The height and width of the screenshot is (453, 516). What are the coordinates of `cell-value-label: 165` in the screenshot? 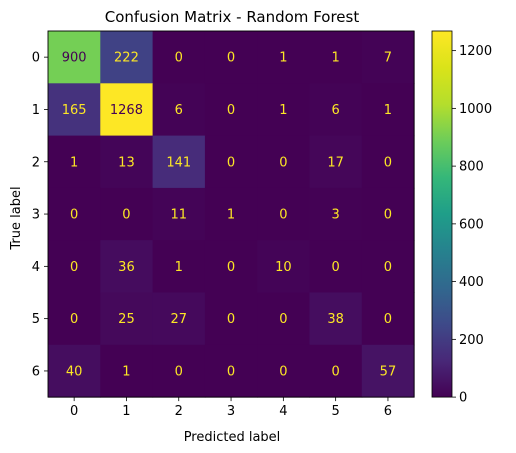 It's located at (74, 110).